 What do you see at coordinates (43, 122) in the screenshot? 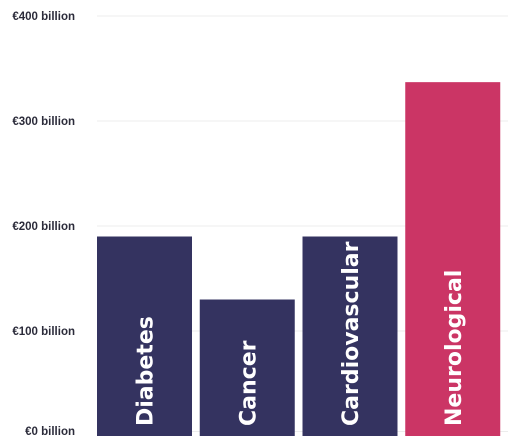
I see `y-tick-label: €300 billion` at bounding box center [43, 122].